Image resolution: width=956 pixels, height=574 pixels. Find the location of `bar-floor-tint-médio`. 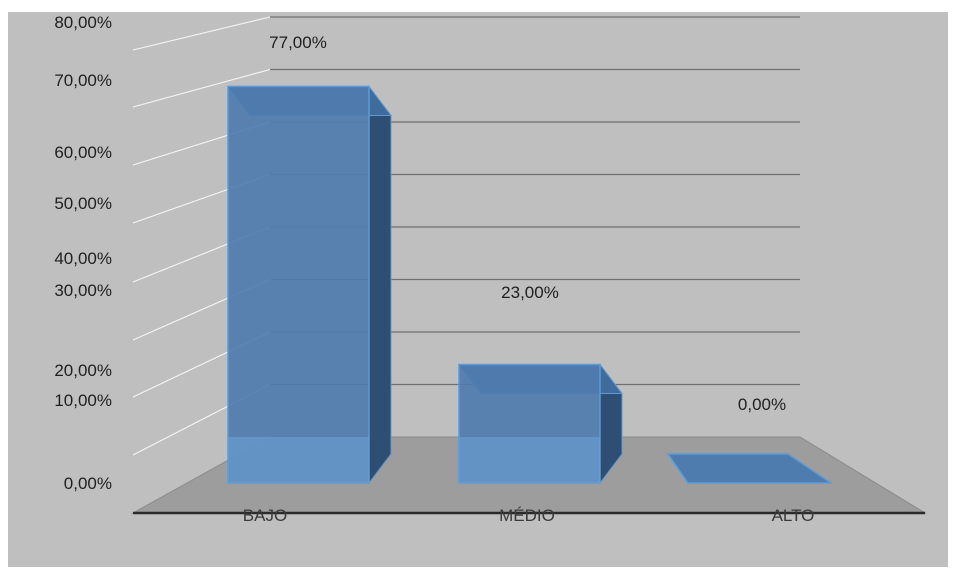

bar-floor-tint-médio is located at coordinates (529, 460).